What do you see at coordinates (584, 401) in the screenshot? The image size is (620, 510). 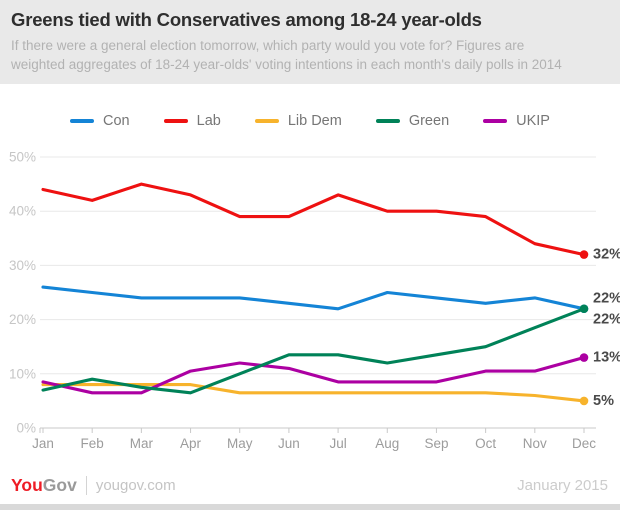 I see `series-endpoint-lib-dem` at bounding box center [584, 401].